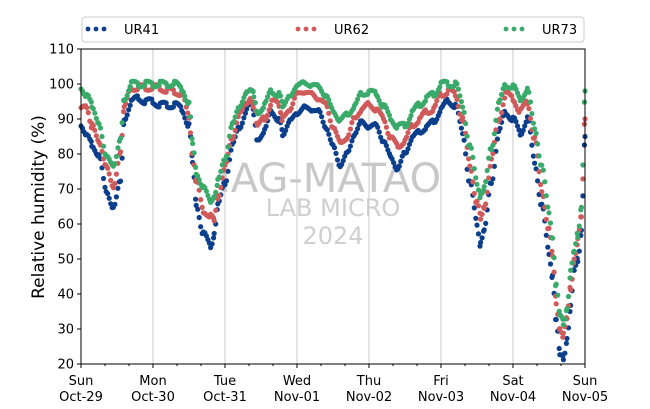  What do you see at coordinates (65, 260) in the screenshot?
I see `y-tick-label: 50` at bounding box center [65, 260].